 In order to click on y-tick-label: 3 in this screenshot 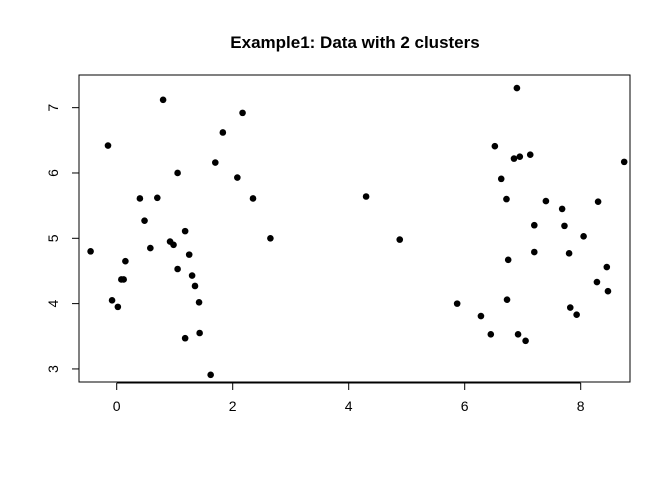, I will do `click(53, 369)`.